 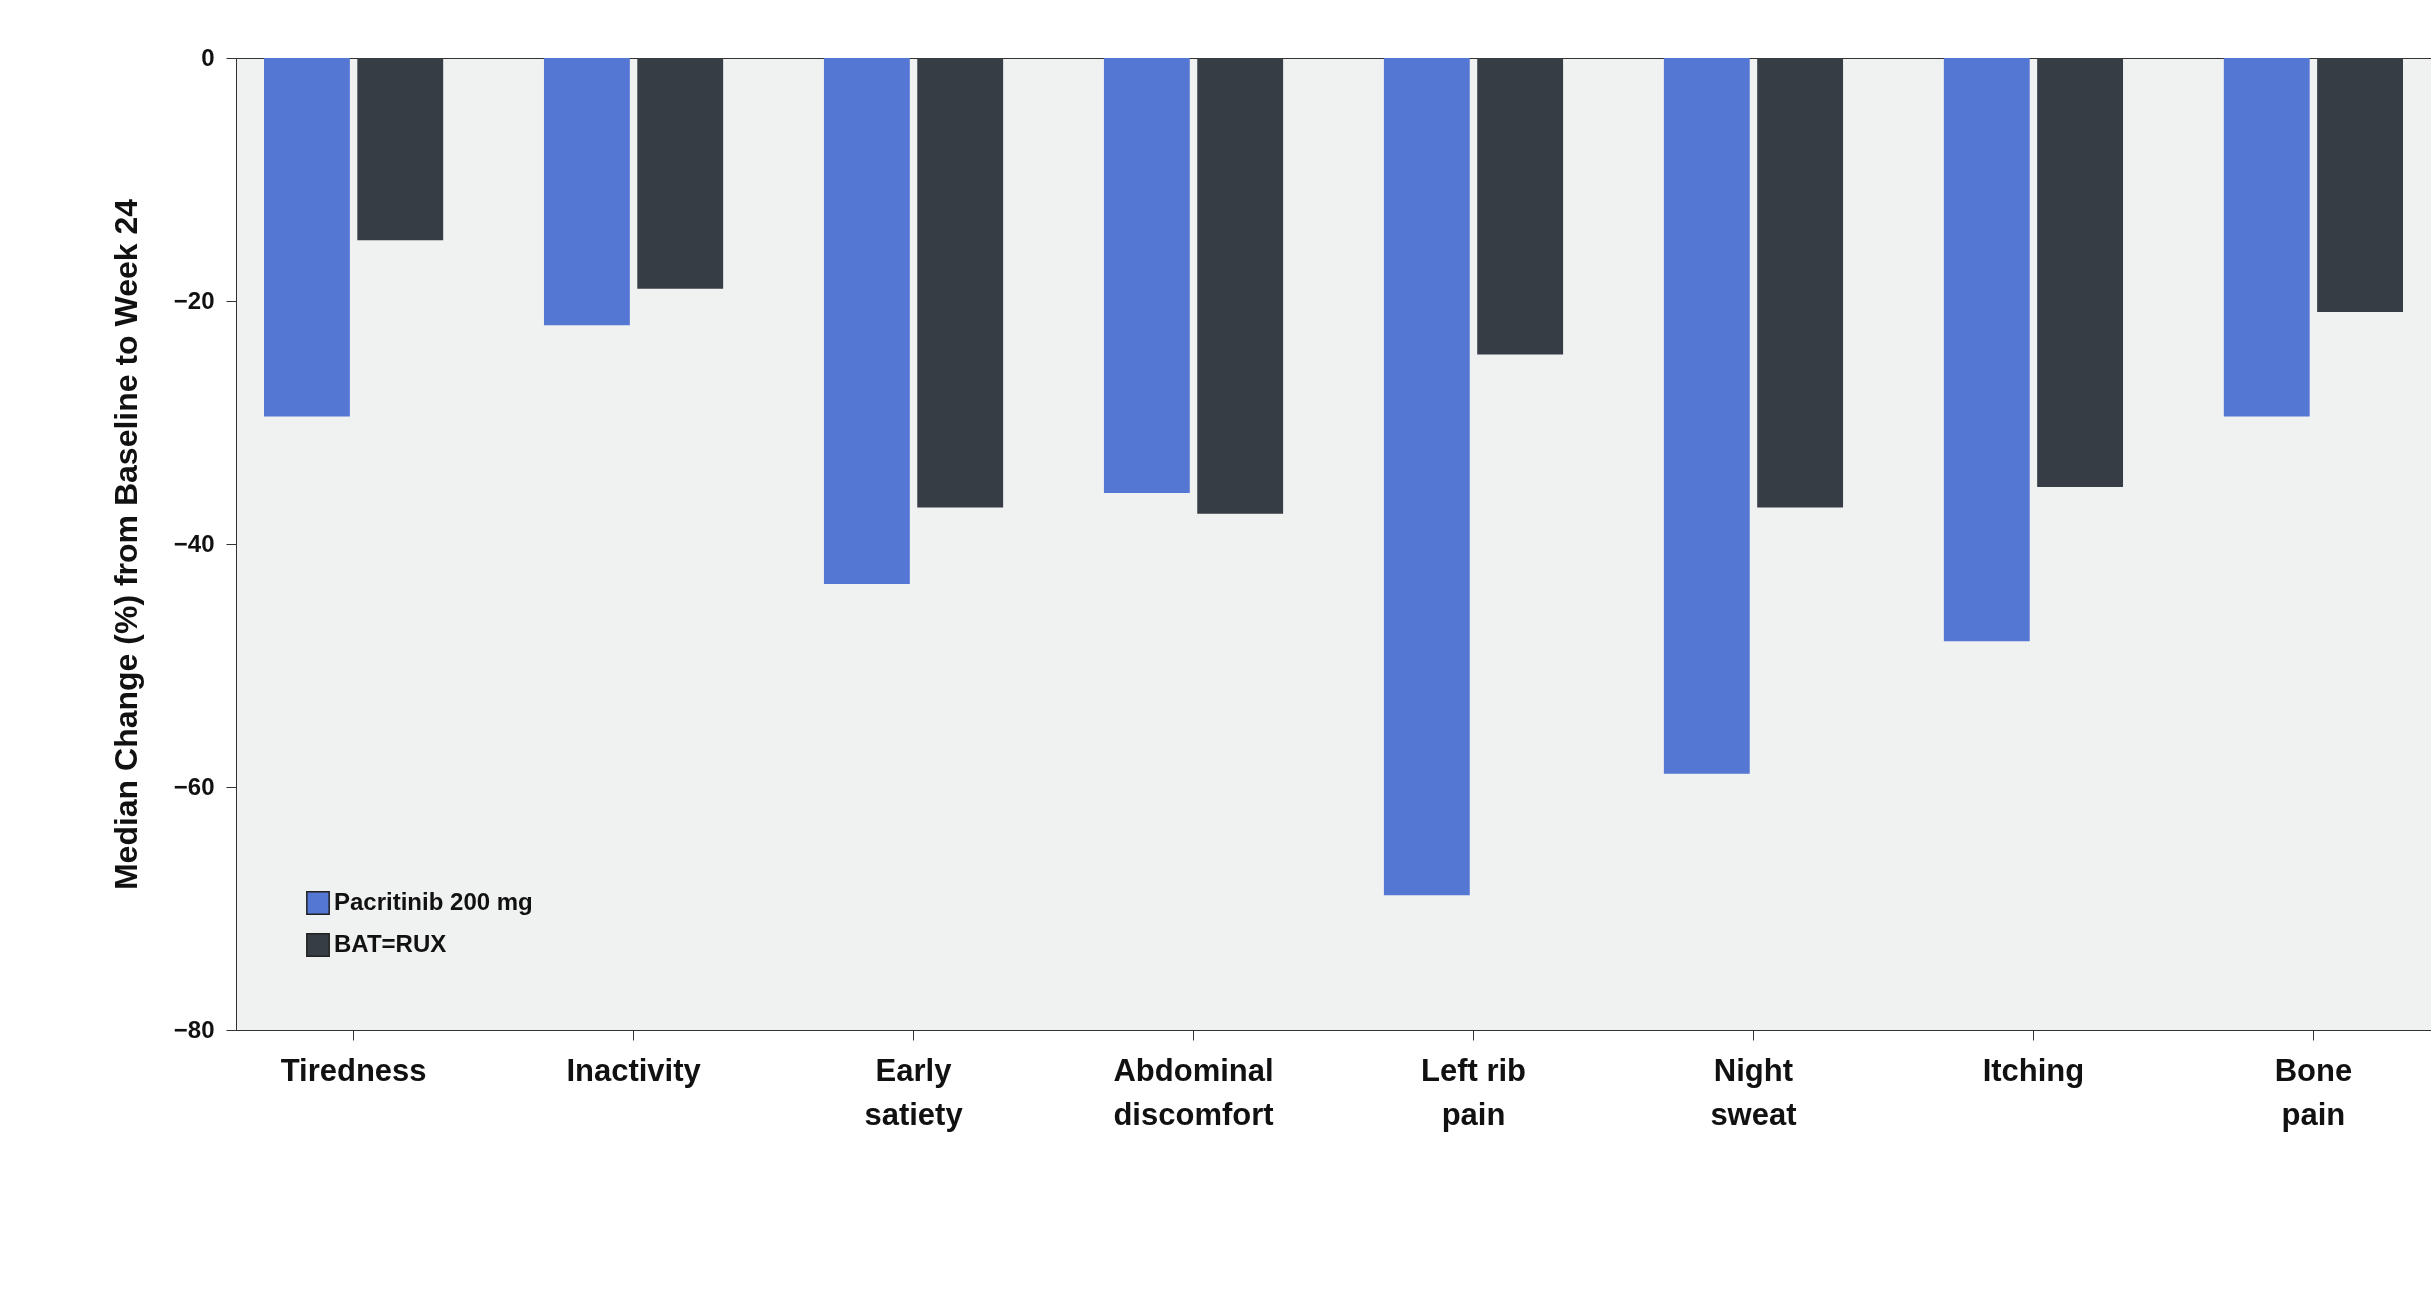 I want to click on x-tick-label: Bone pain, so click(x=2313, y=1092).